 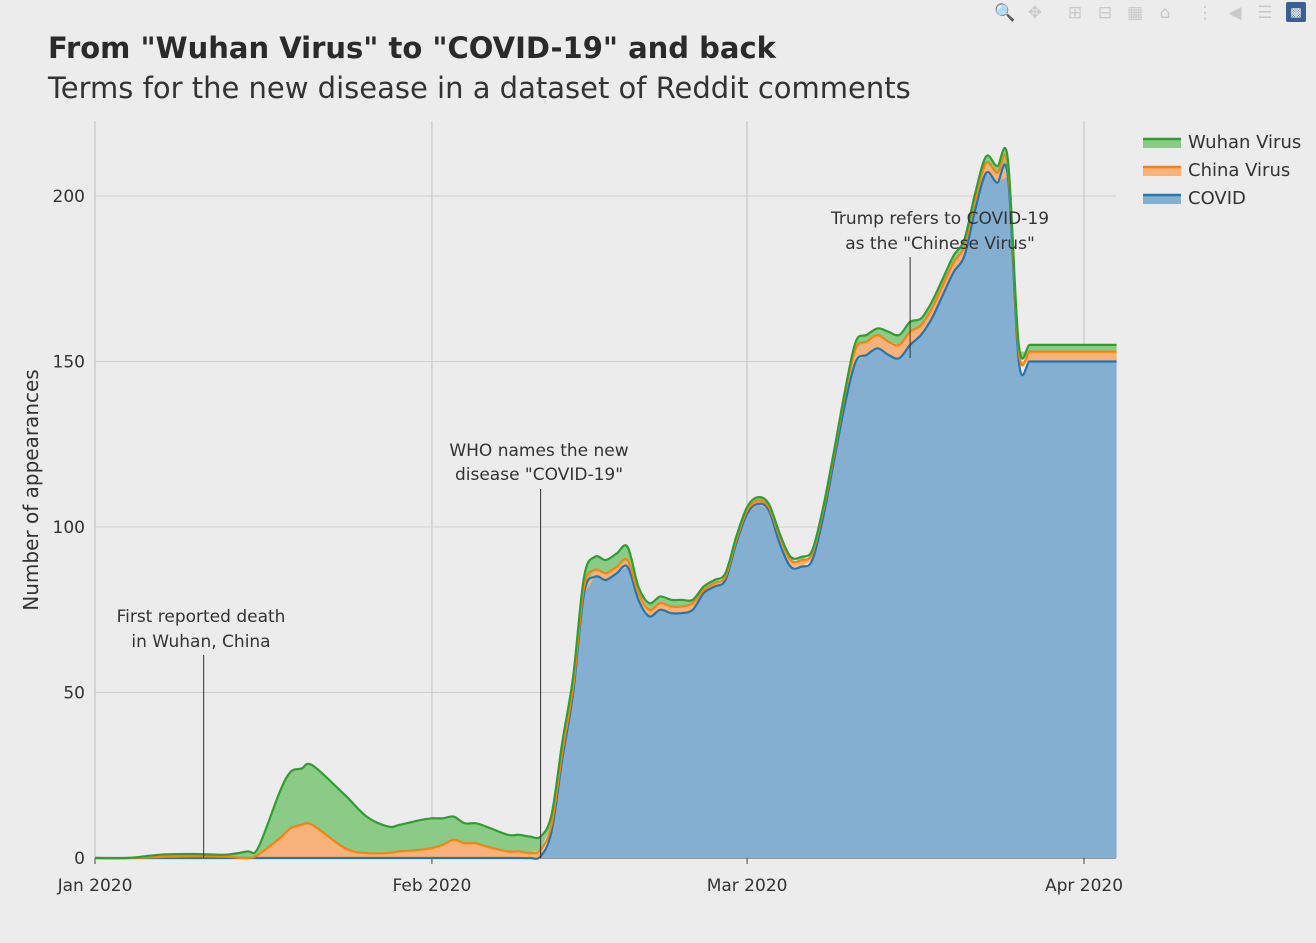 I want to click on y-tick-label: 150, so click(x=69, y=363).